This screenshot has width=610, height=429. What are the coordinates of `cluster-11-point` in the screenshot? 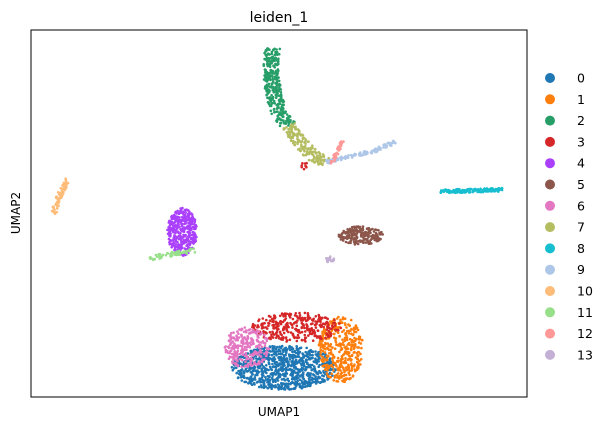 It's located at (151, 258).